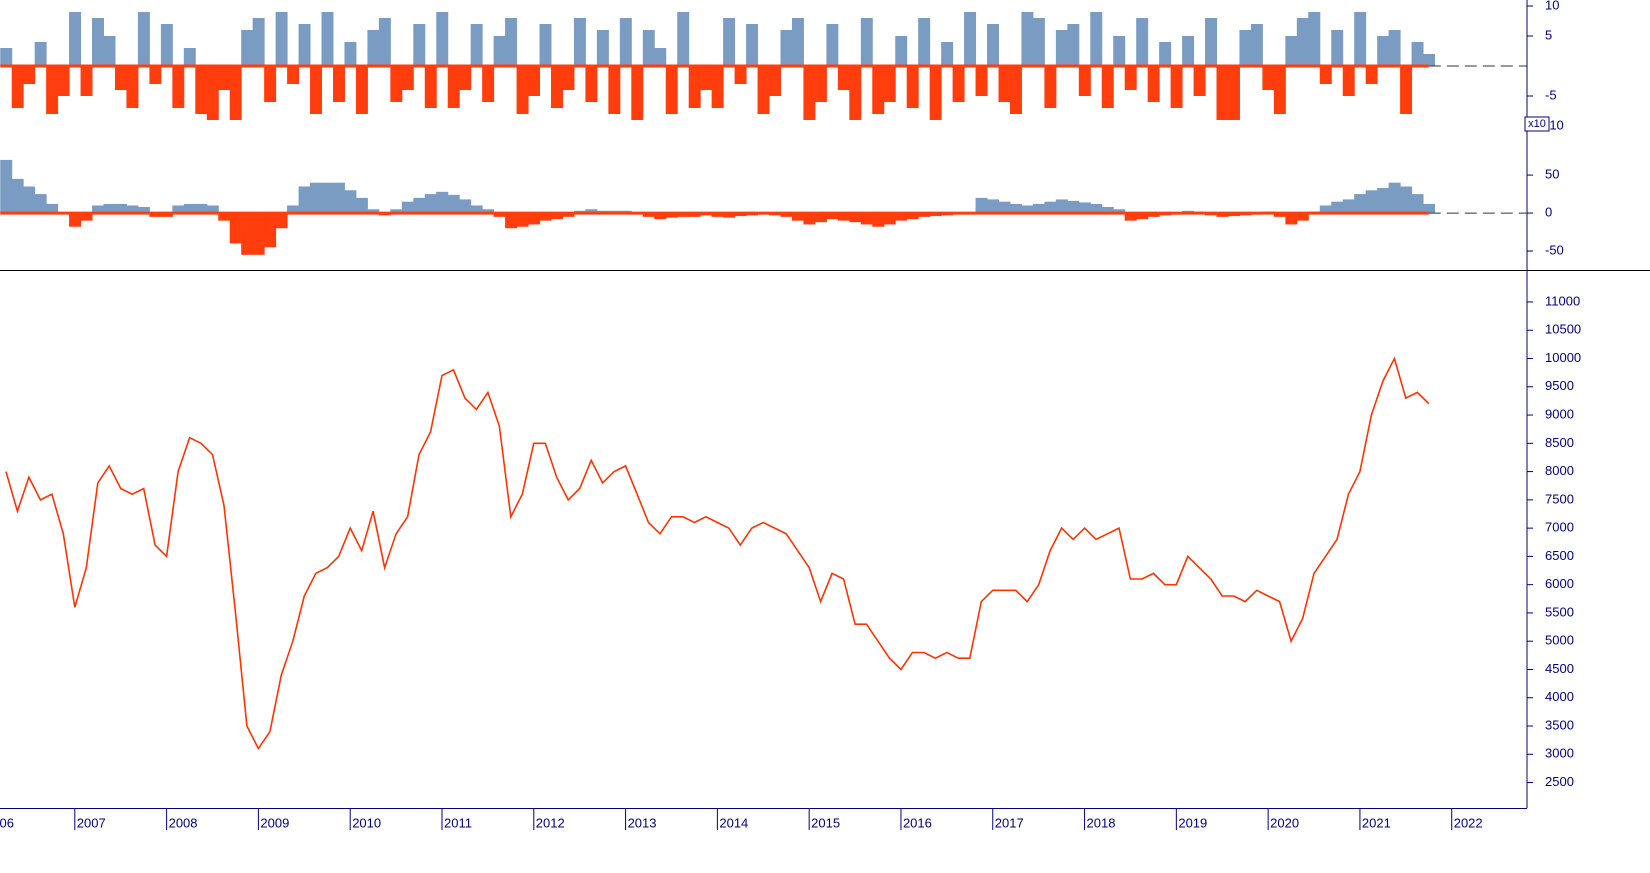 This screenshot has width=1650, height=873. Describe the element at coordinates (1559, 640) in the screenshot. I see `y-tick-label: 5000` at that location.